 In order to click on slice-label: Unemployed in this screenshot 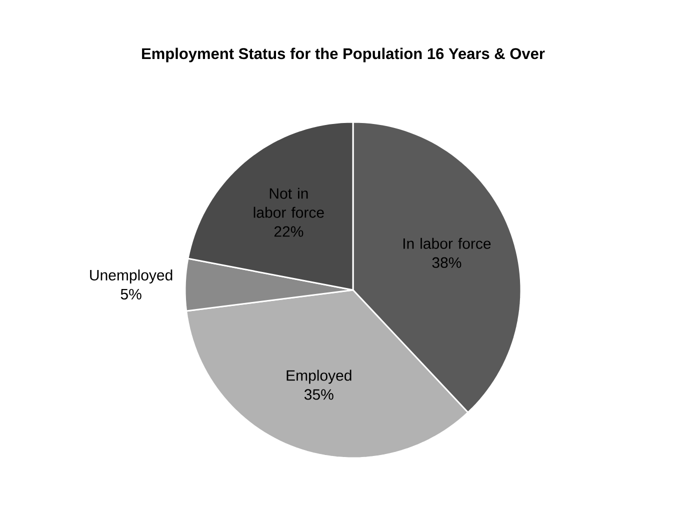, I will do `click(131, 276)`.